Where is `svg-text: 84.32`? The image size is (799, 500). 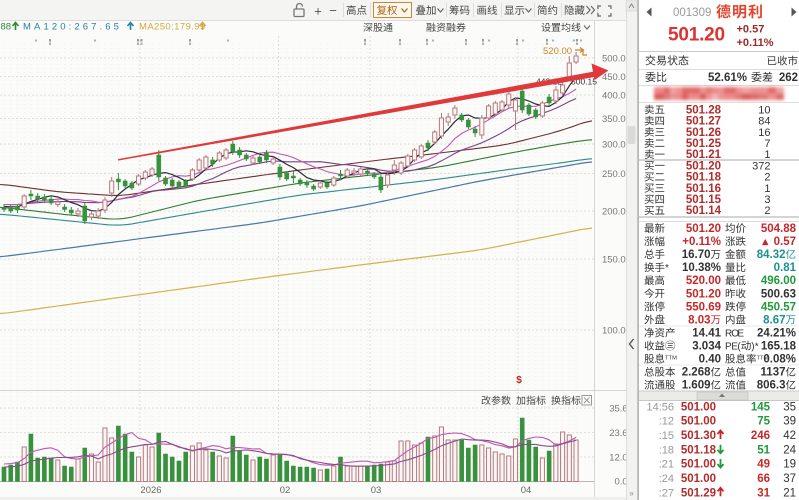
svg-text: 84.32 is located at coordinates (771, 255).